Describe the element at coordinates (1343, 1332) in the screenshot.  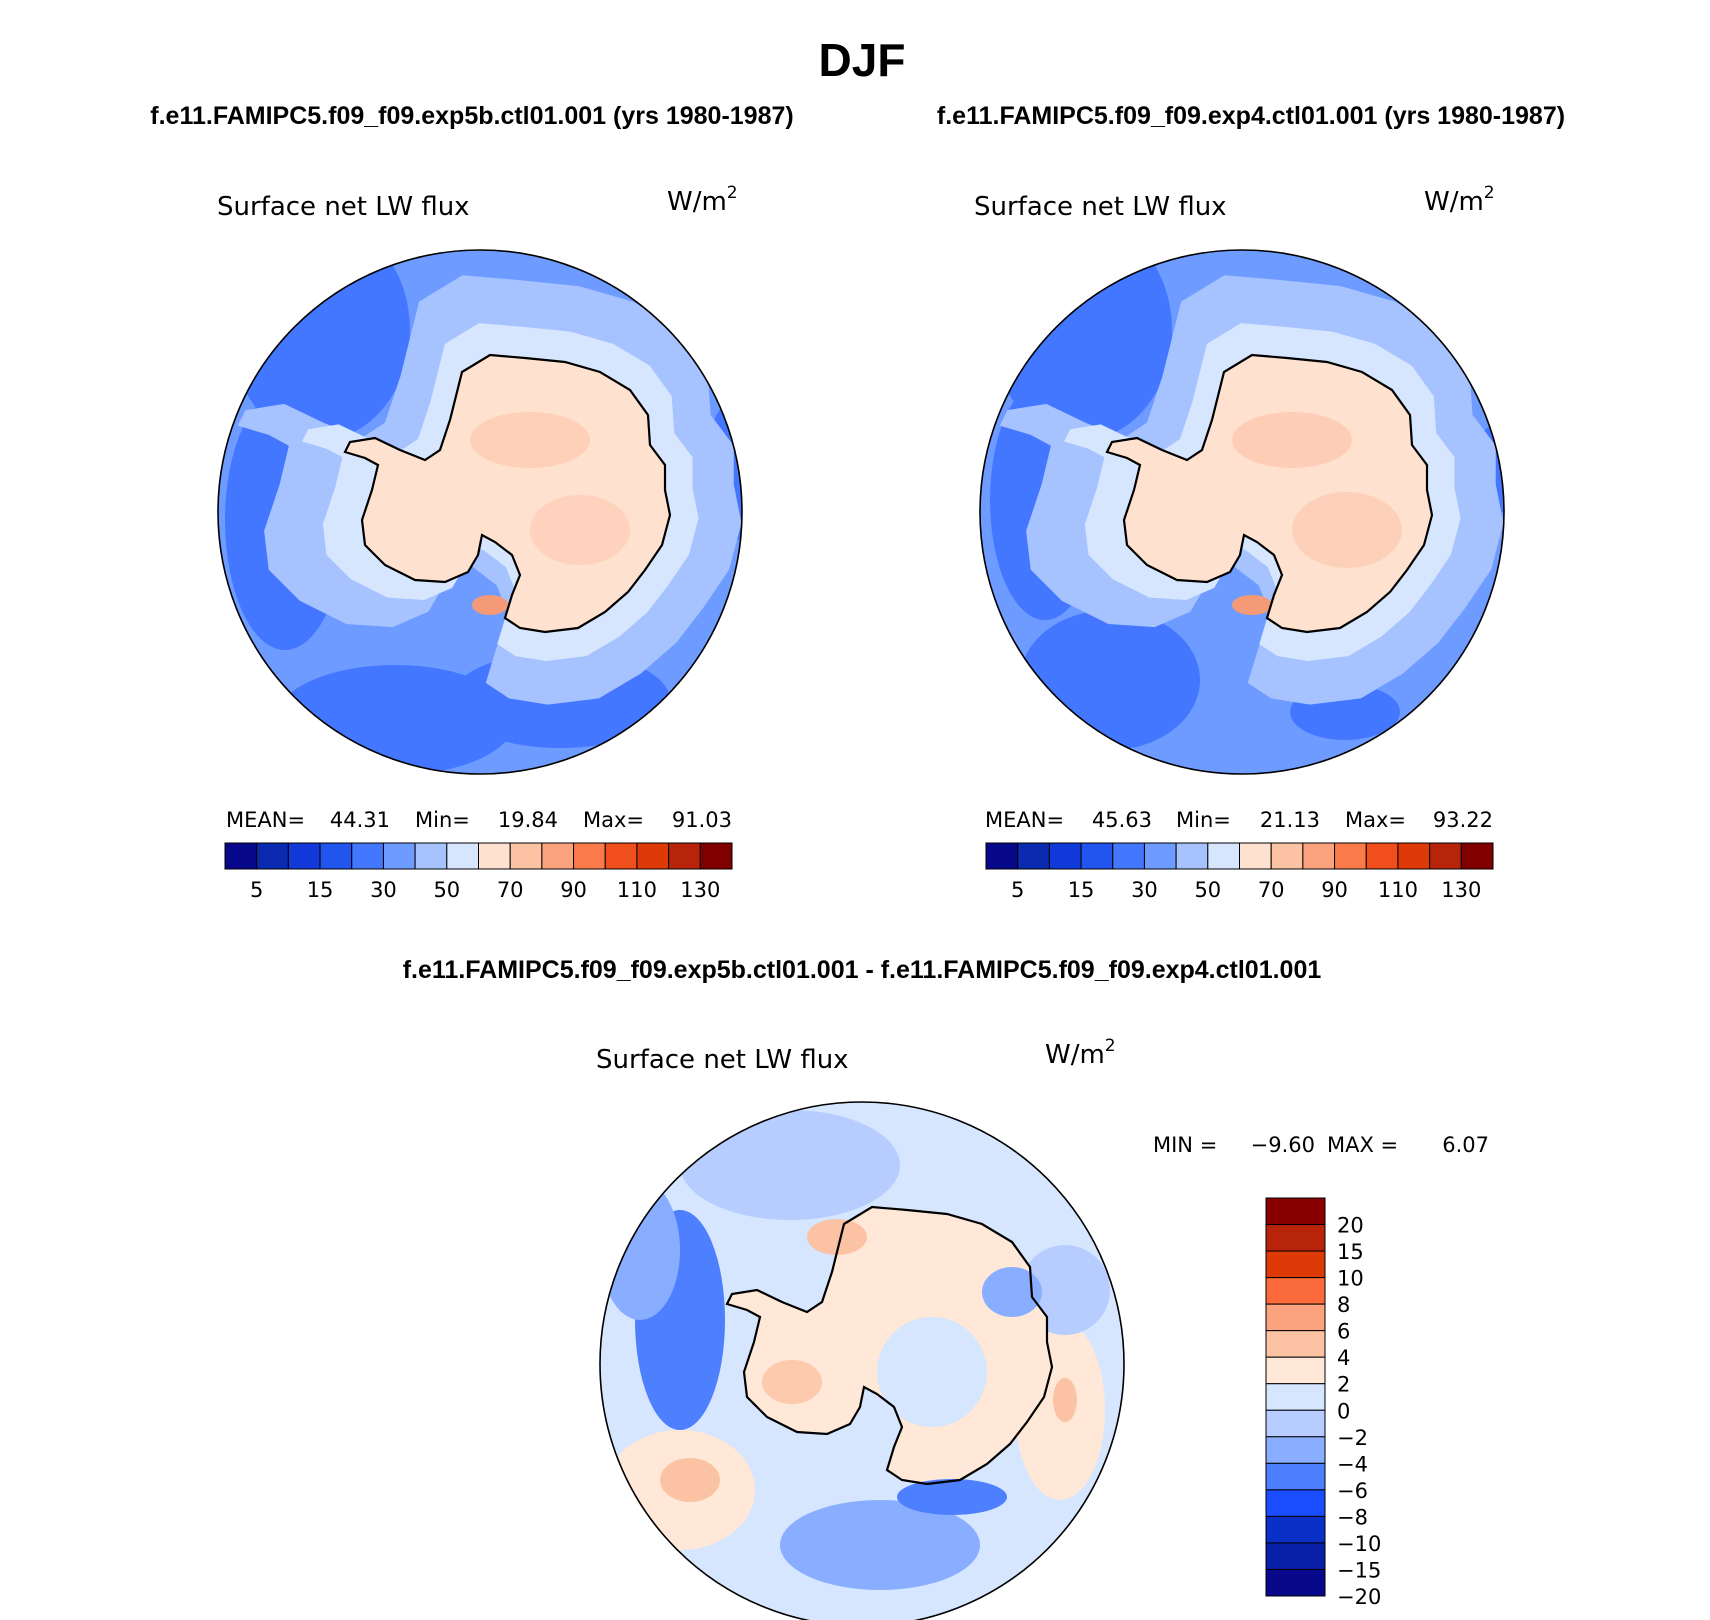
I see `diff-colorbar-tick-label: 6` at that location.